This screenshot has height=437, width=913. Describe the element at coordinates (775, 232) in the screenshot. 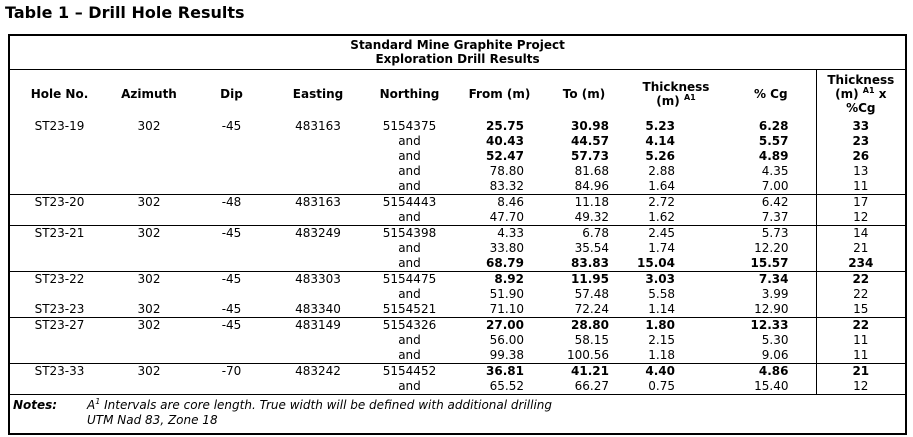

I see `percent-cg-cell: 5.73` at that location.